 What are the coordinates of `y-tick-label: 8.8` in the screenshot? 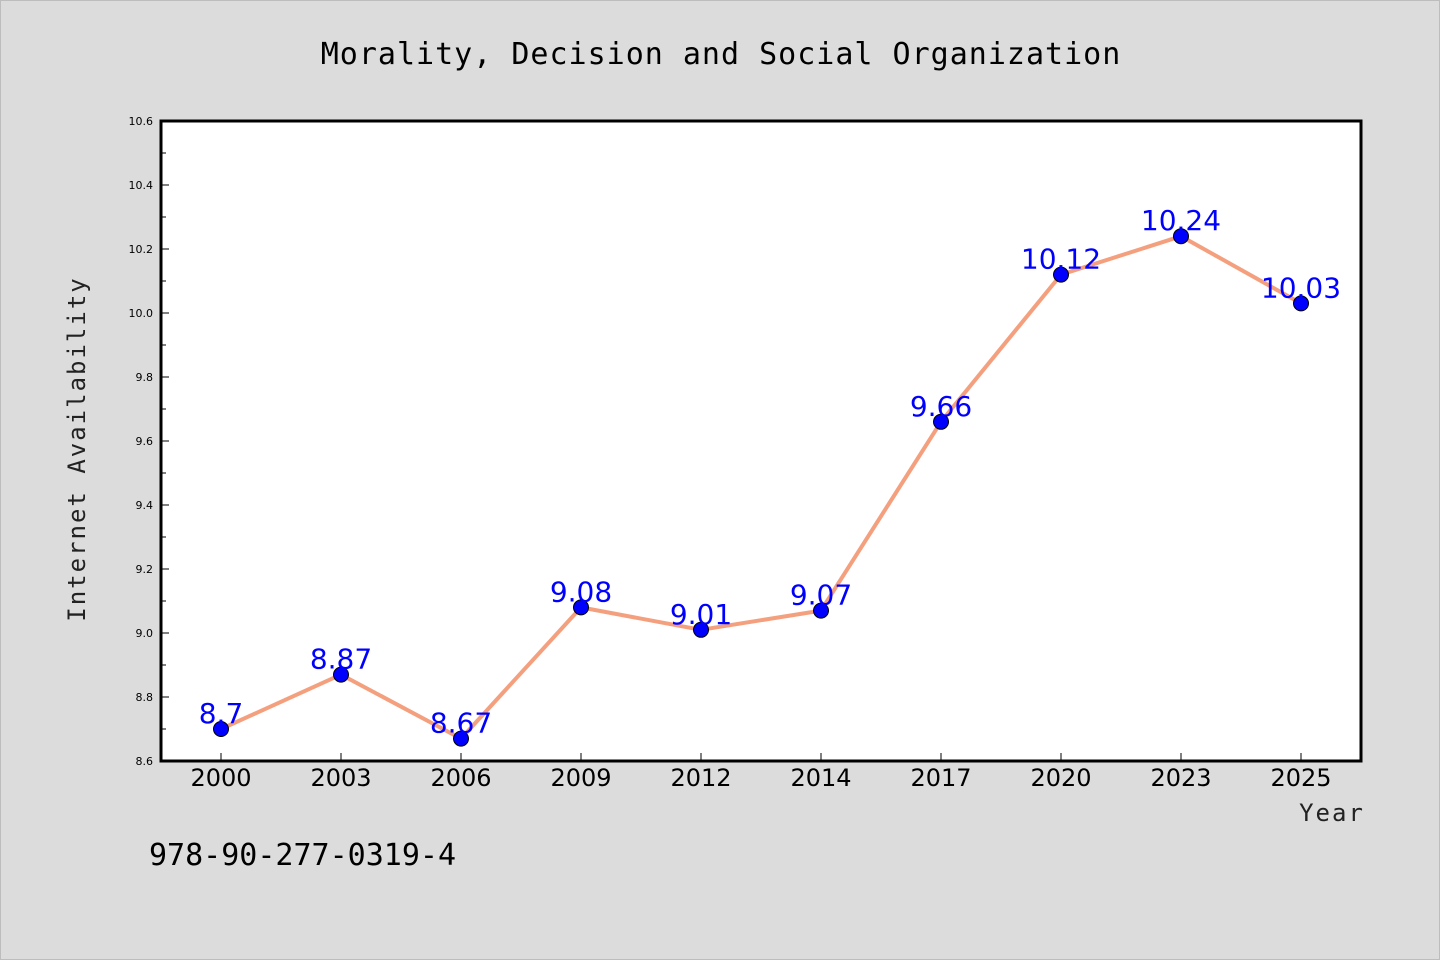 It's located at (145, 697).